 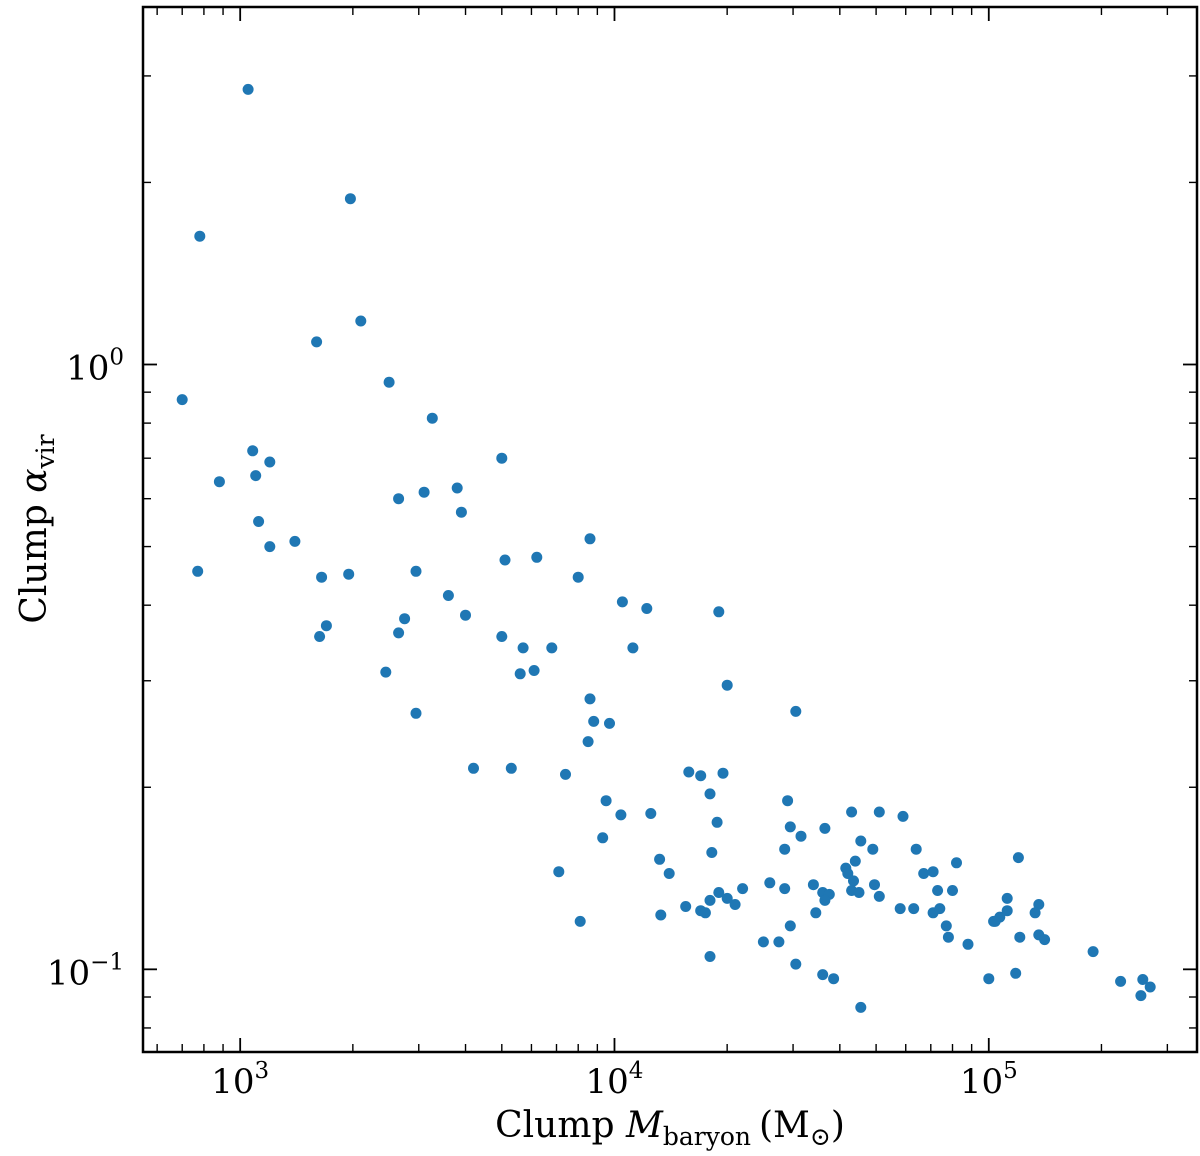 I want to click on y-tick-label-exponent: 0, so click(x=116, y=357).